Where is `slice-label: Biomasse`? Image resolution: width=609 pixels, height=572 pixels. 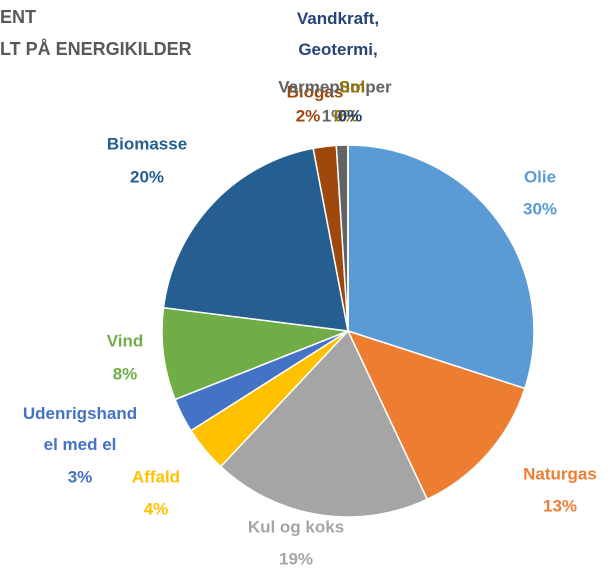 slice-label: Biomasse is located at coordinates (147, 143).